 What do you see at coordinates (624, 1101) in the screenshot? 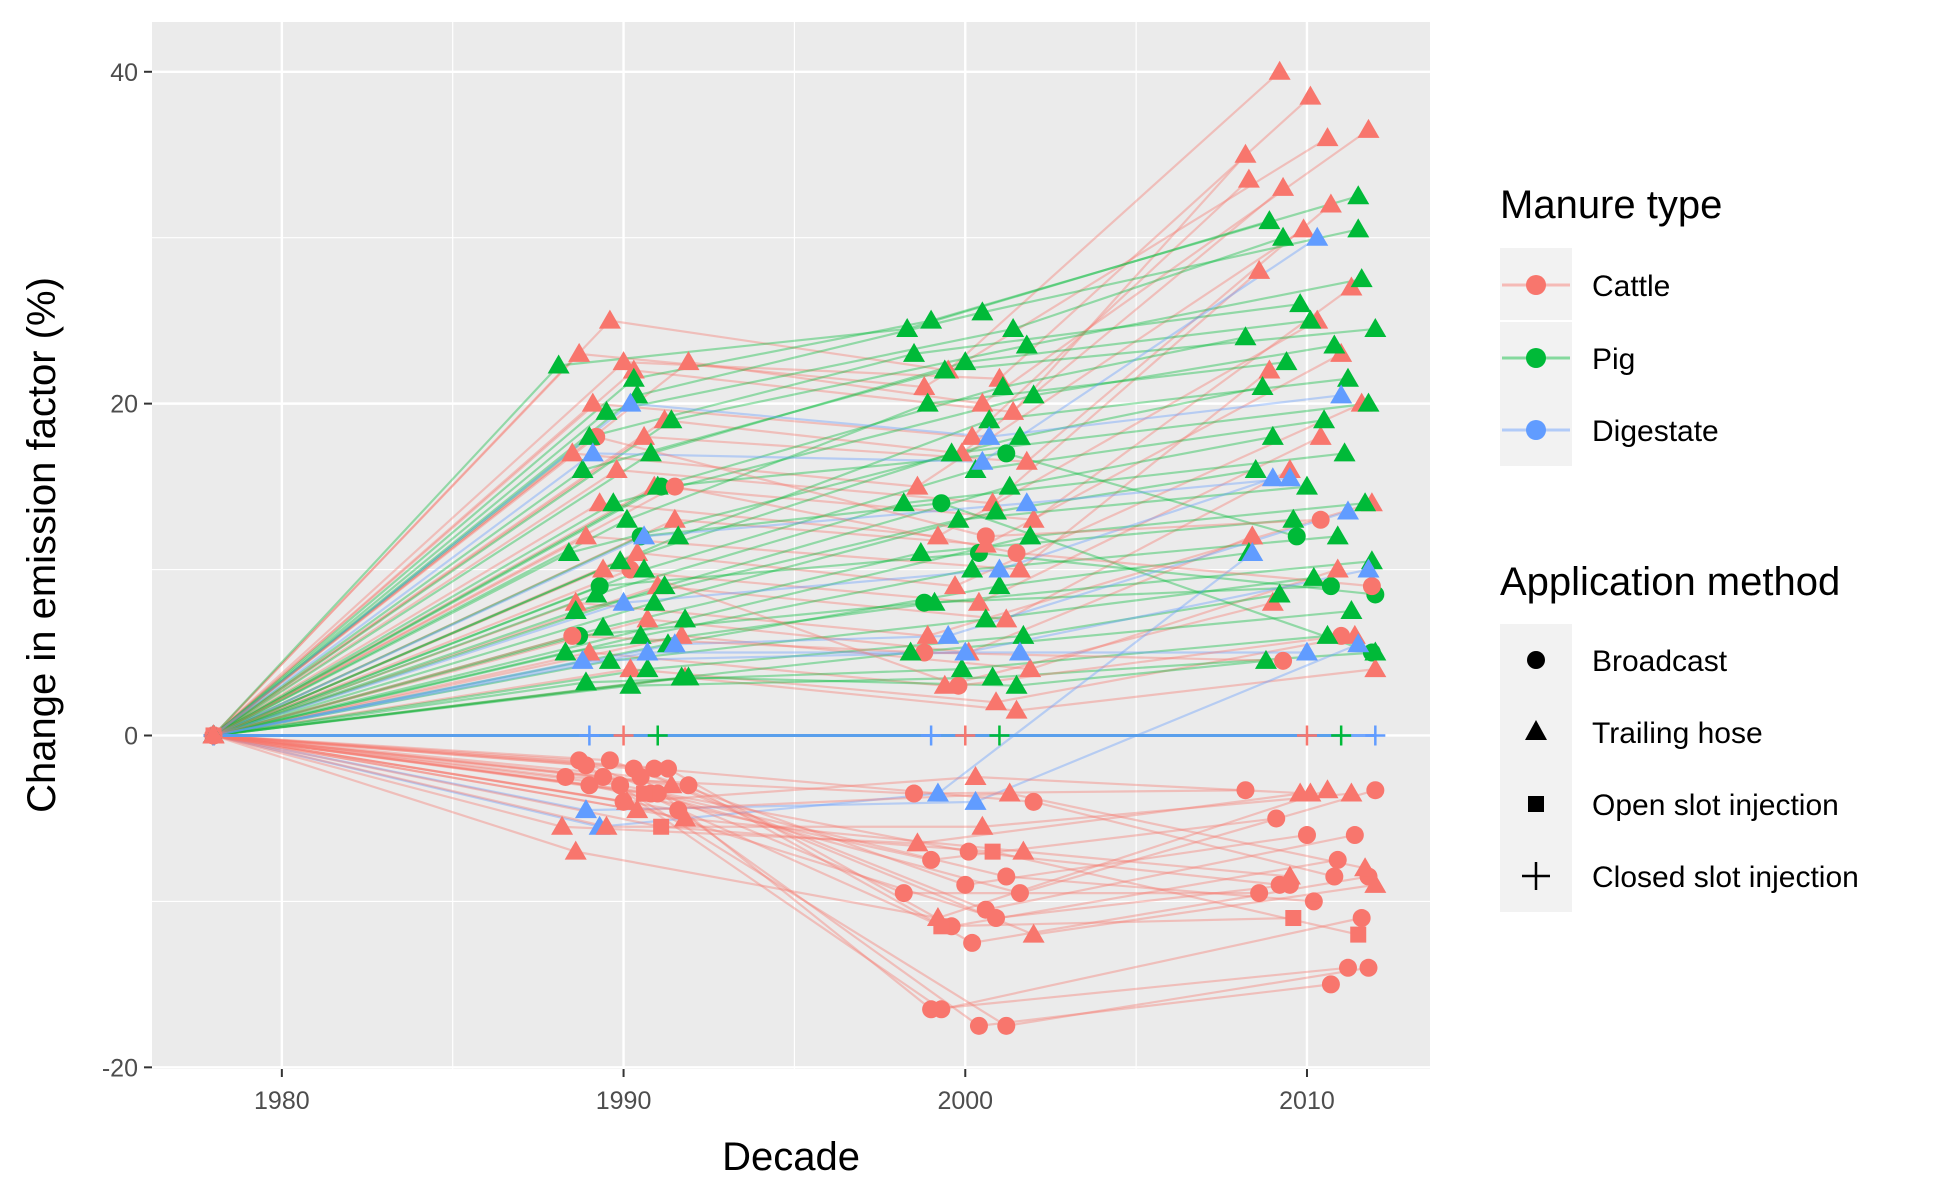
I see `x-tick-label: 1990` at bounding box center [624, 1101].